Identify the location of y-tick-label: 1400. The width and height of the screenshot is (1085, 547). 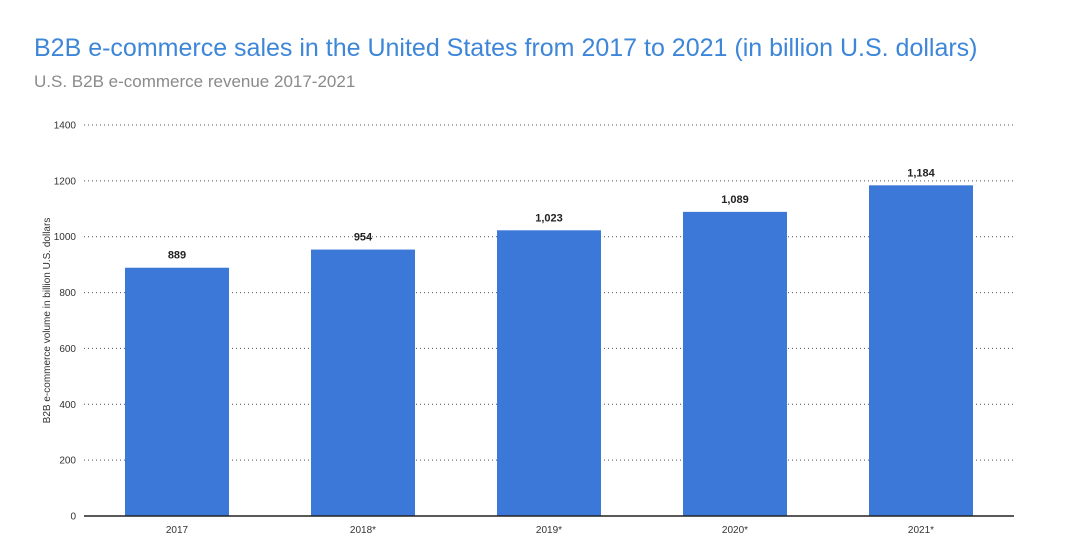
(65, 126).